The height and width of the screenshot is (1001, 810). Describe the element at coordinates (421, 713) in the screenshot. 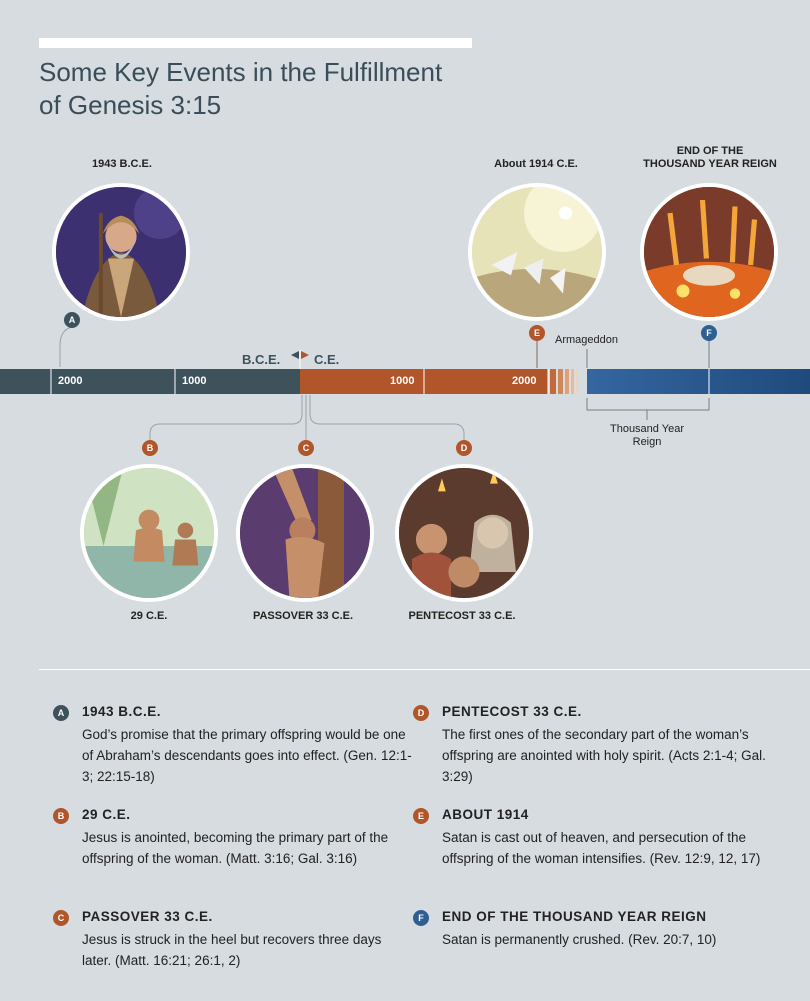

I see `legend-badge-d: D` at that location.